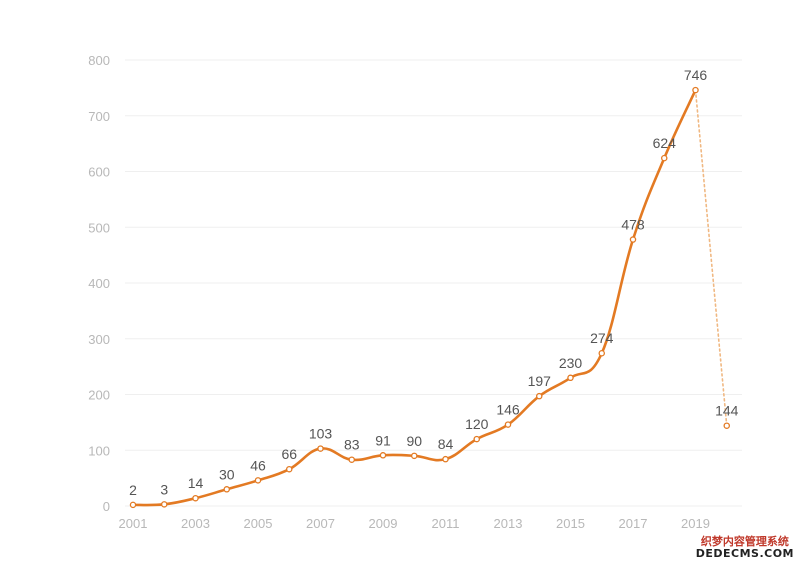 The height and width of the screenshot is (564, 800). What do you see at coordinates (227, 474) in the screenshot?
I see `data-label: 30` at bounding box center [227, 474].